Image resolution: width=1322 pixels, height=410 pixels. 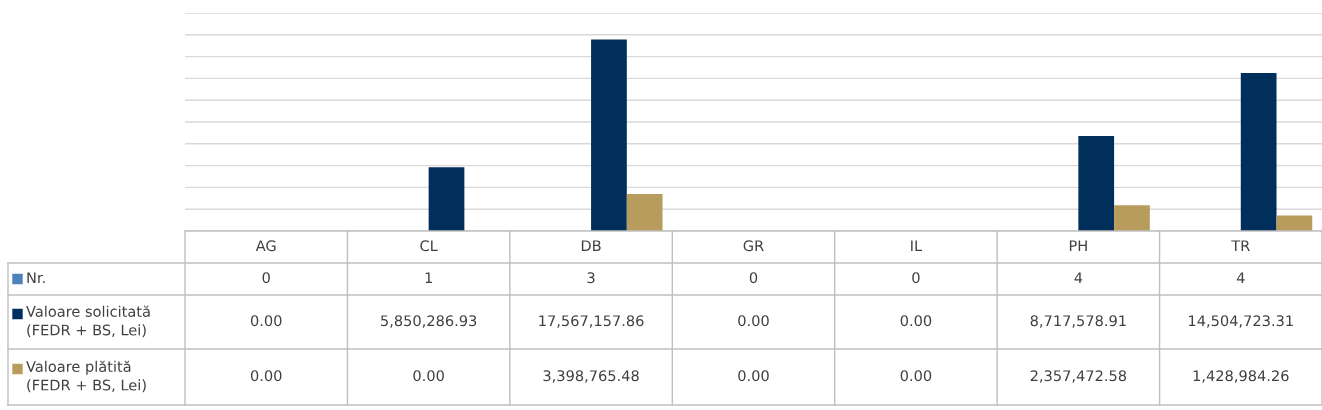 What do you see at coordinates (429, 321) in the screenshot?
I see `data-label: 5,850,286.93` at bounding box center [429, 321].